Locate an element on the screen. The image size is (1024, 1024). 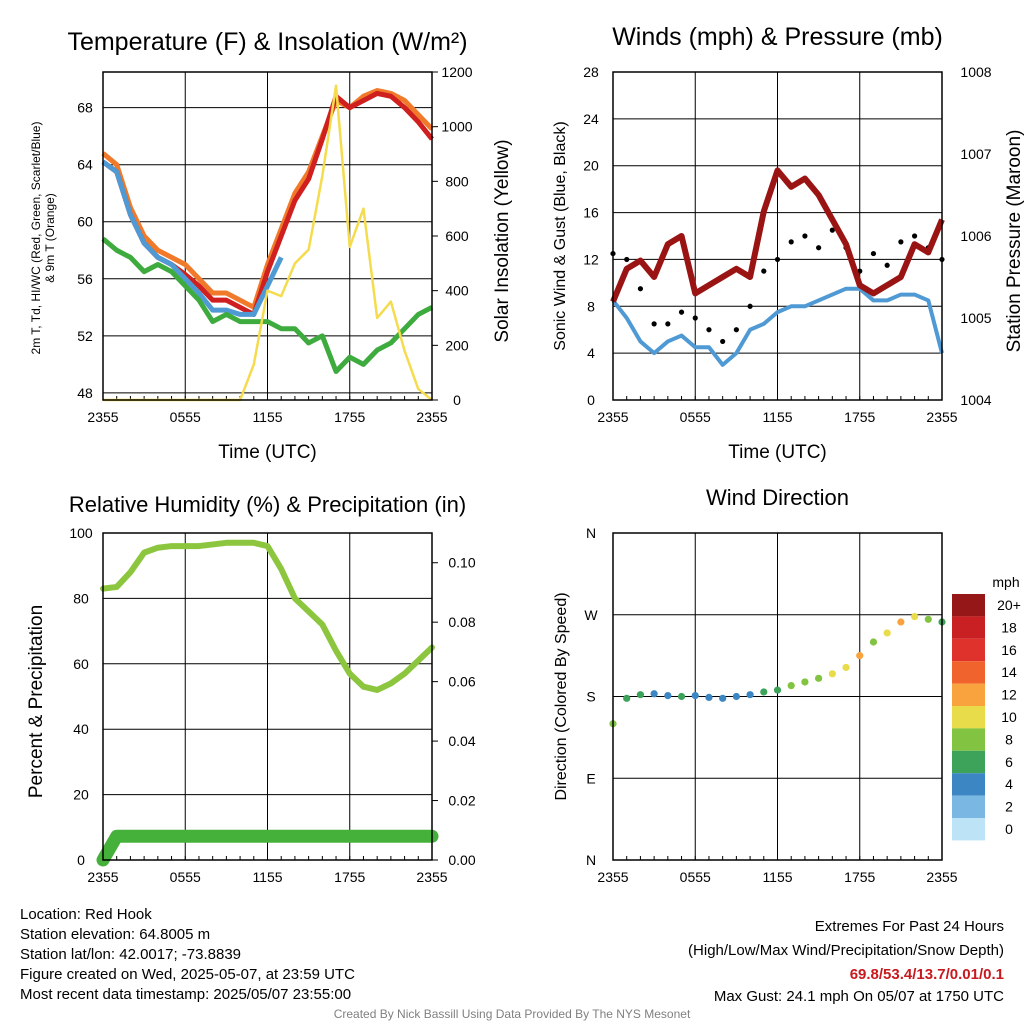
x-tick-label-0-2: 1155 is located at coordinates (267, 417).